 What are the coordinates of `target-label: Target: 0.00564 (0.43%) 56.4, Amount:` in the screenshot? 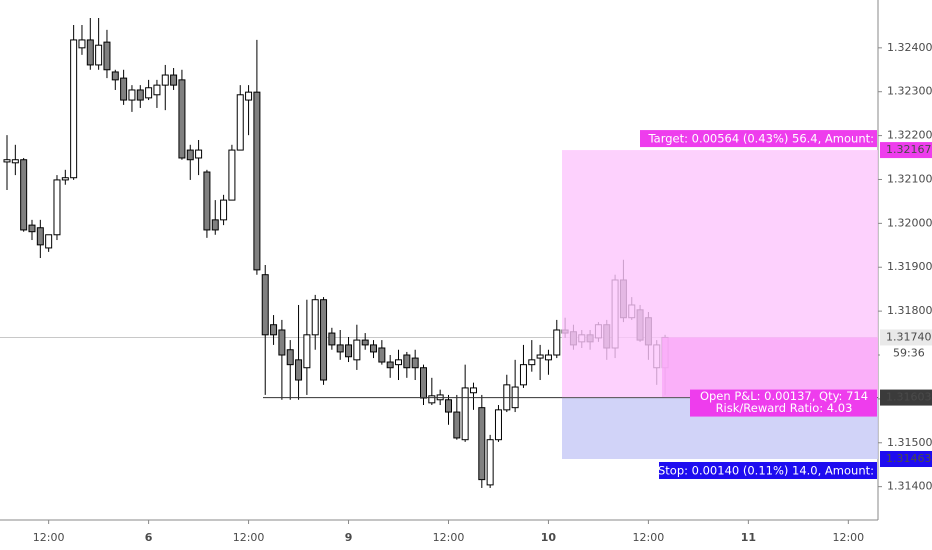 It's located at (761, 139).